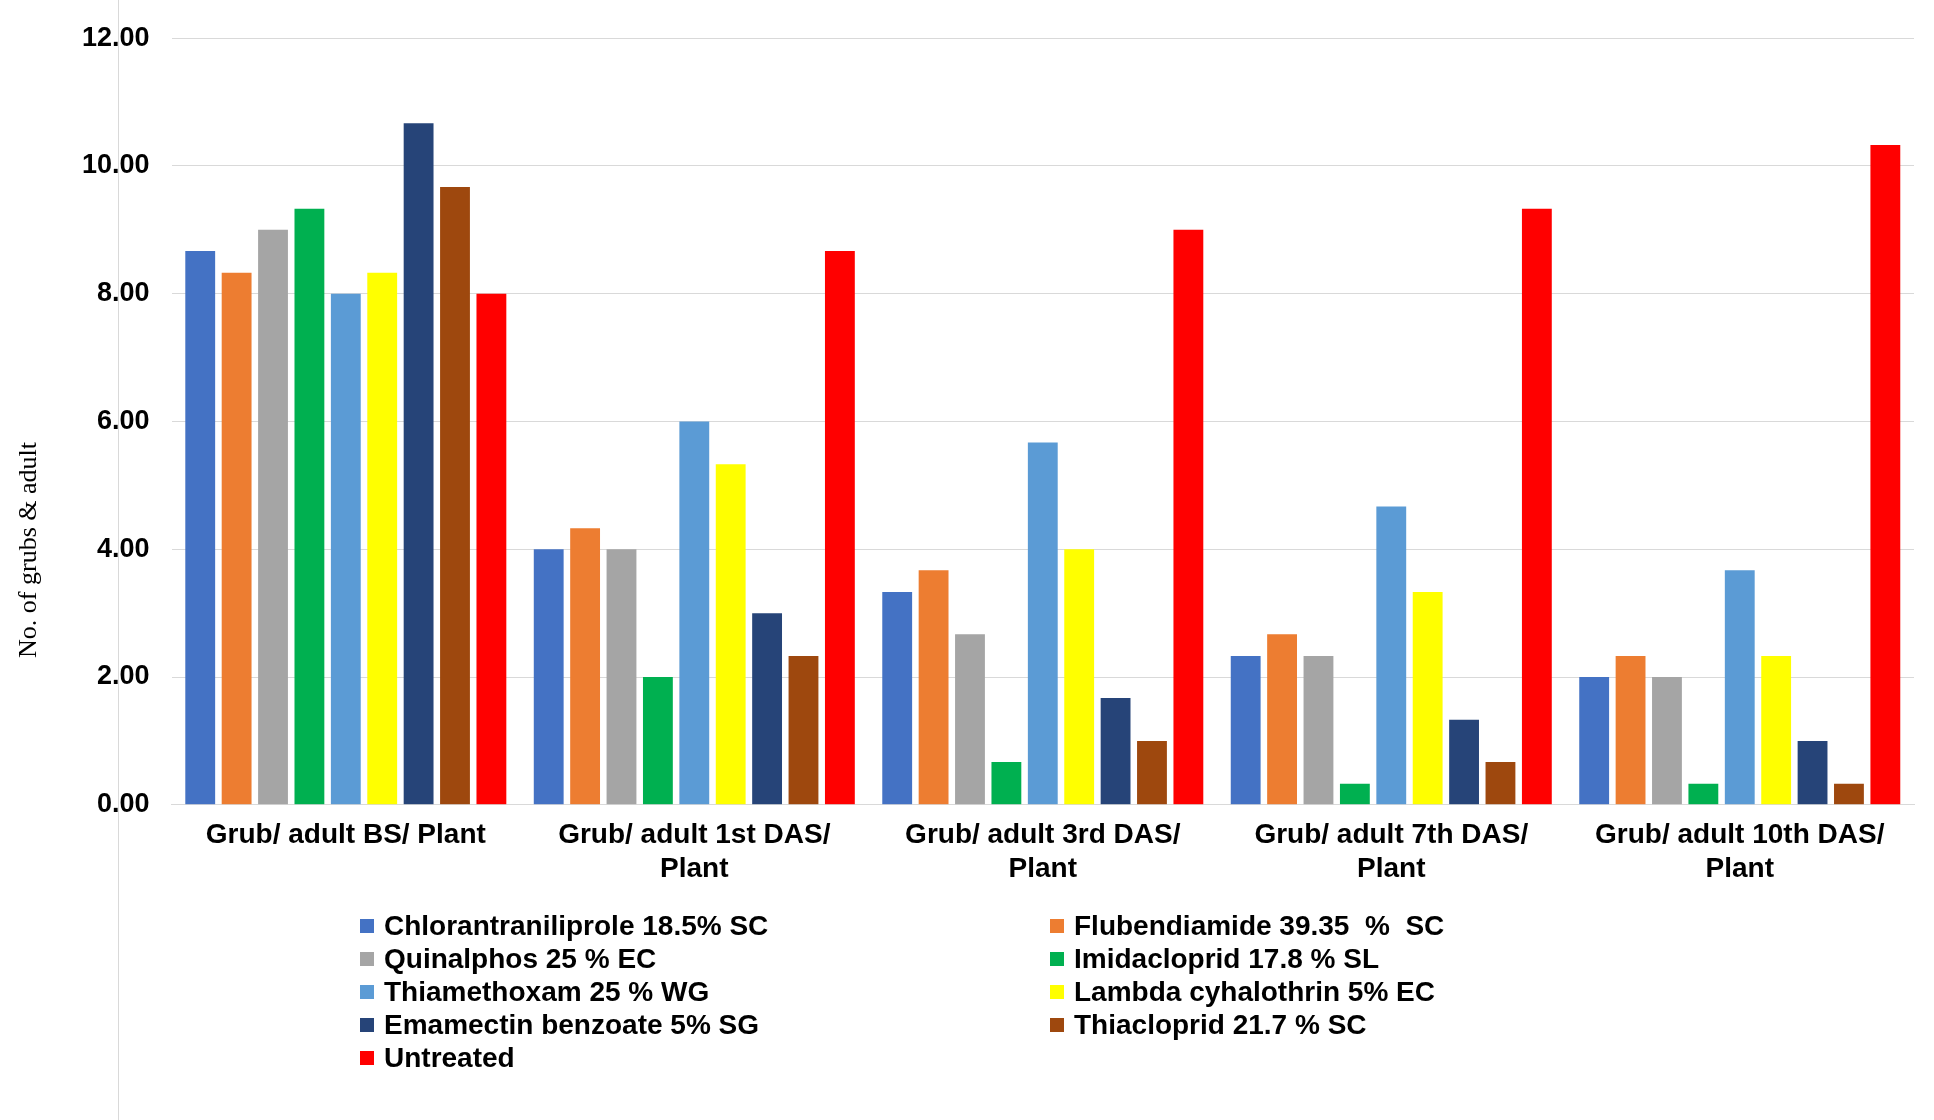  I want to click on legend-label: Quinalphos 25 % EC, so click(520, 958).